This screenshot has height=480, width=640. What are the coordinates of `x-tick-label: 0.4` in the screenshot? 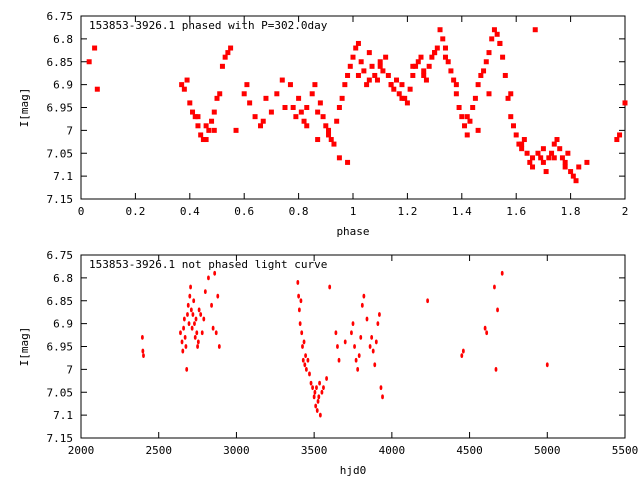 It's located at (190, 211).